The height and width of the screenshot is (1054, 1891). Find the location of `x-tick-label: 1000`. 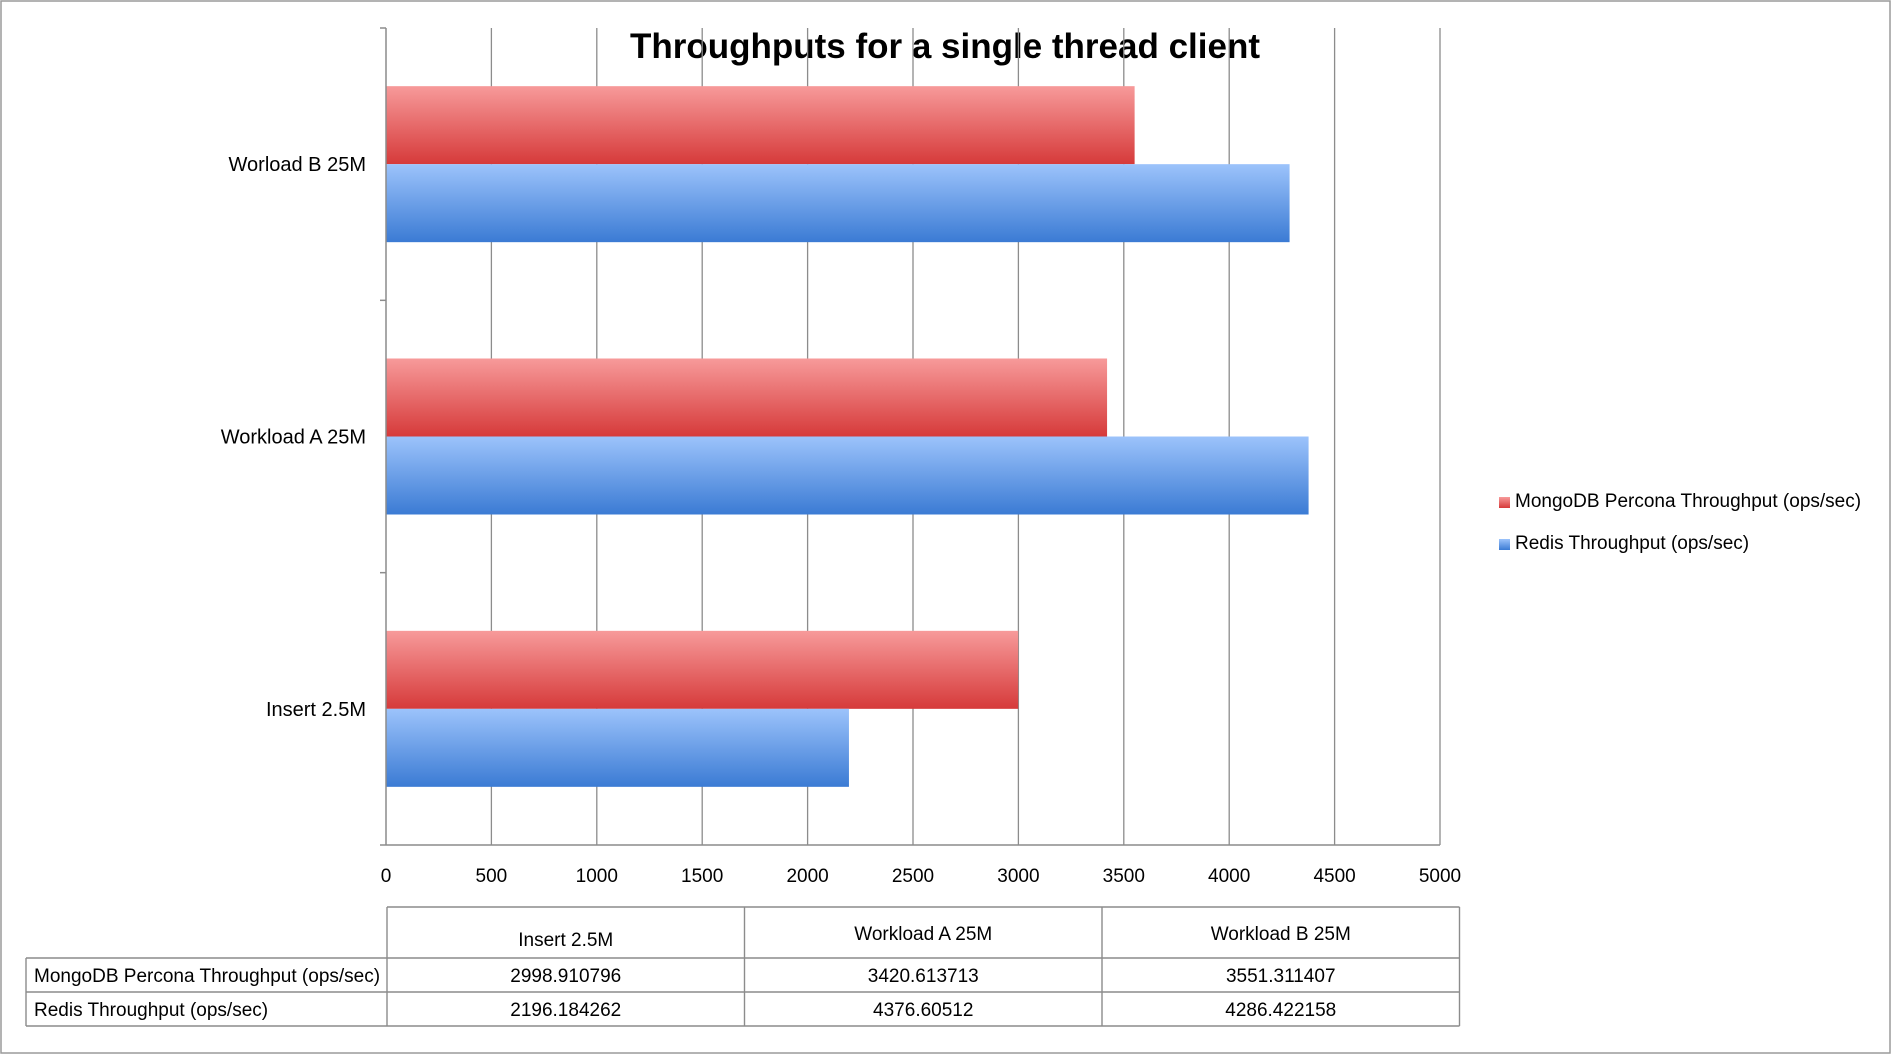

x-tick-label: 1000 is located at coordinates (597, 876).